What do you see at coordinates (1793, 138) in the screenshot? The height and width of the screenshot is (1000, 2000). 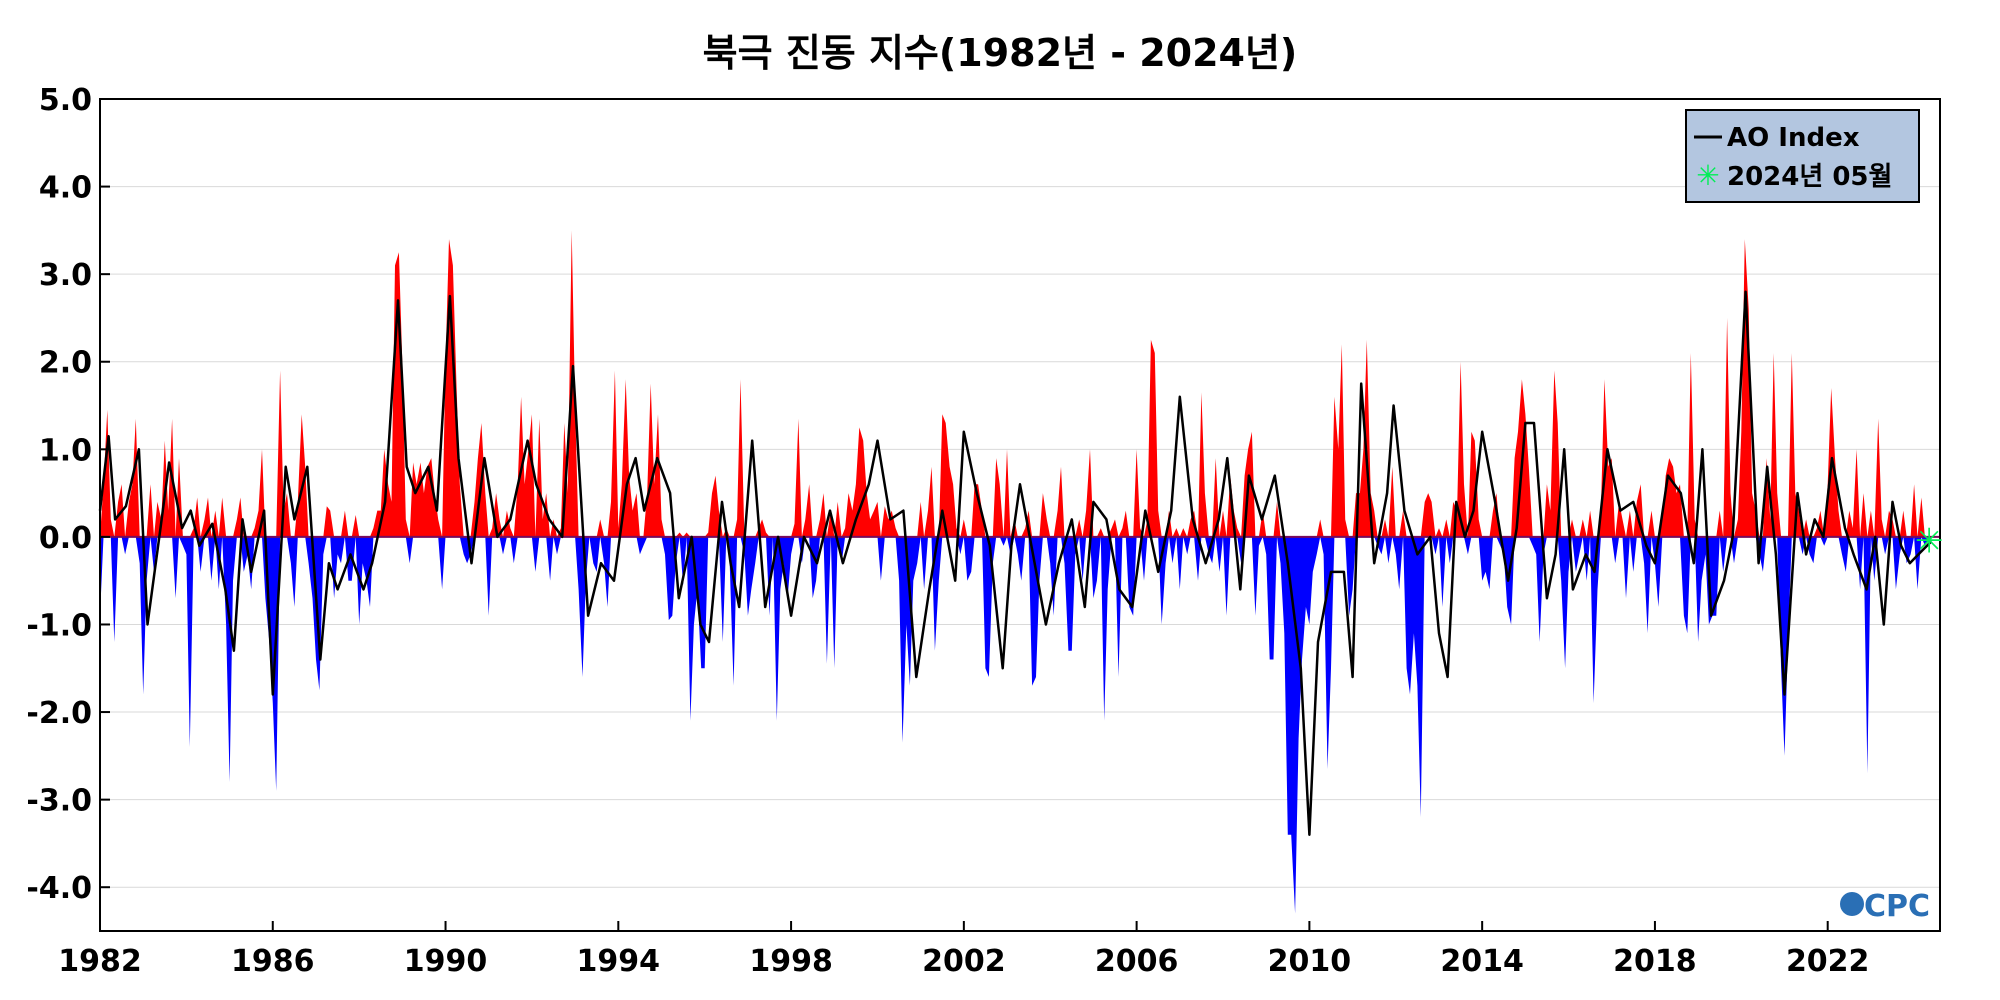 I see `legend-label-ao-index: AO Index` at bounding box center [1793, 138].